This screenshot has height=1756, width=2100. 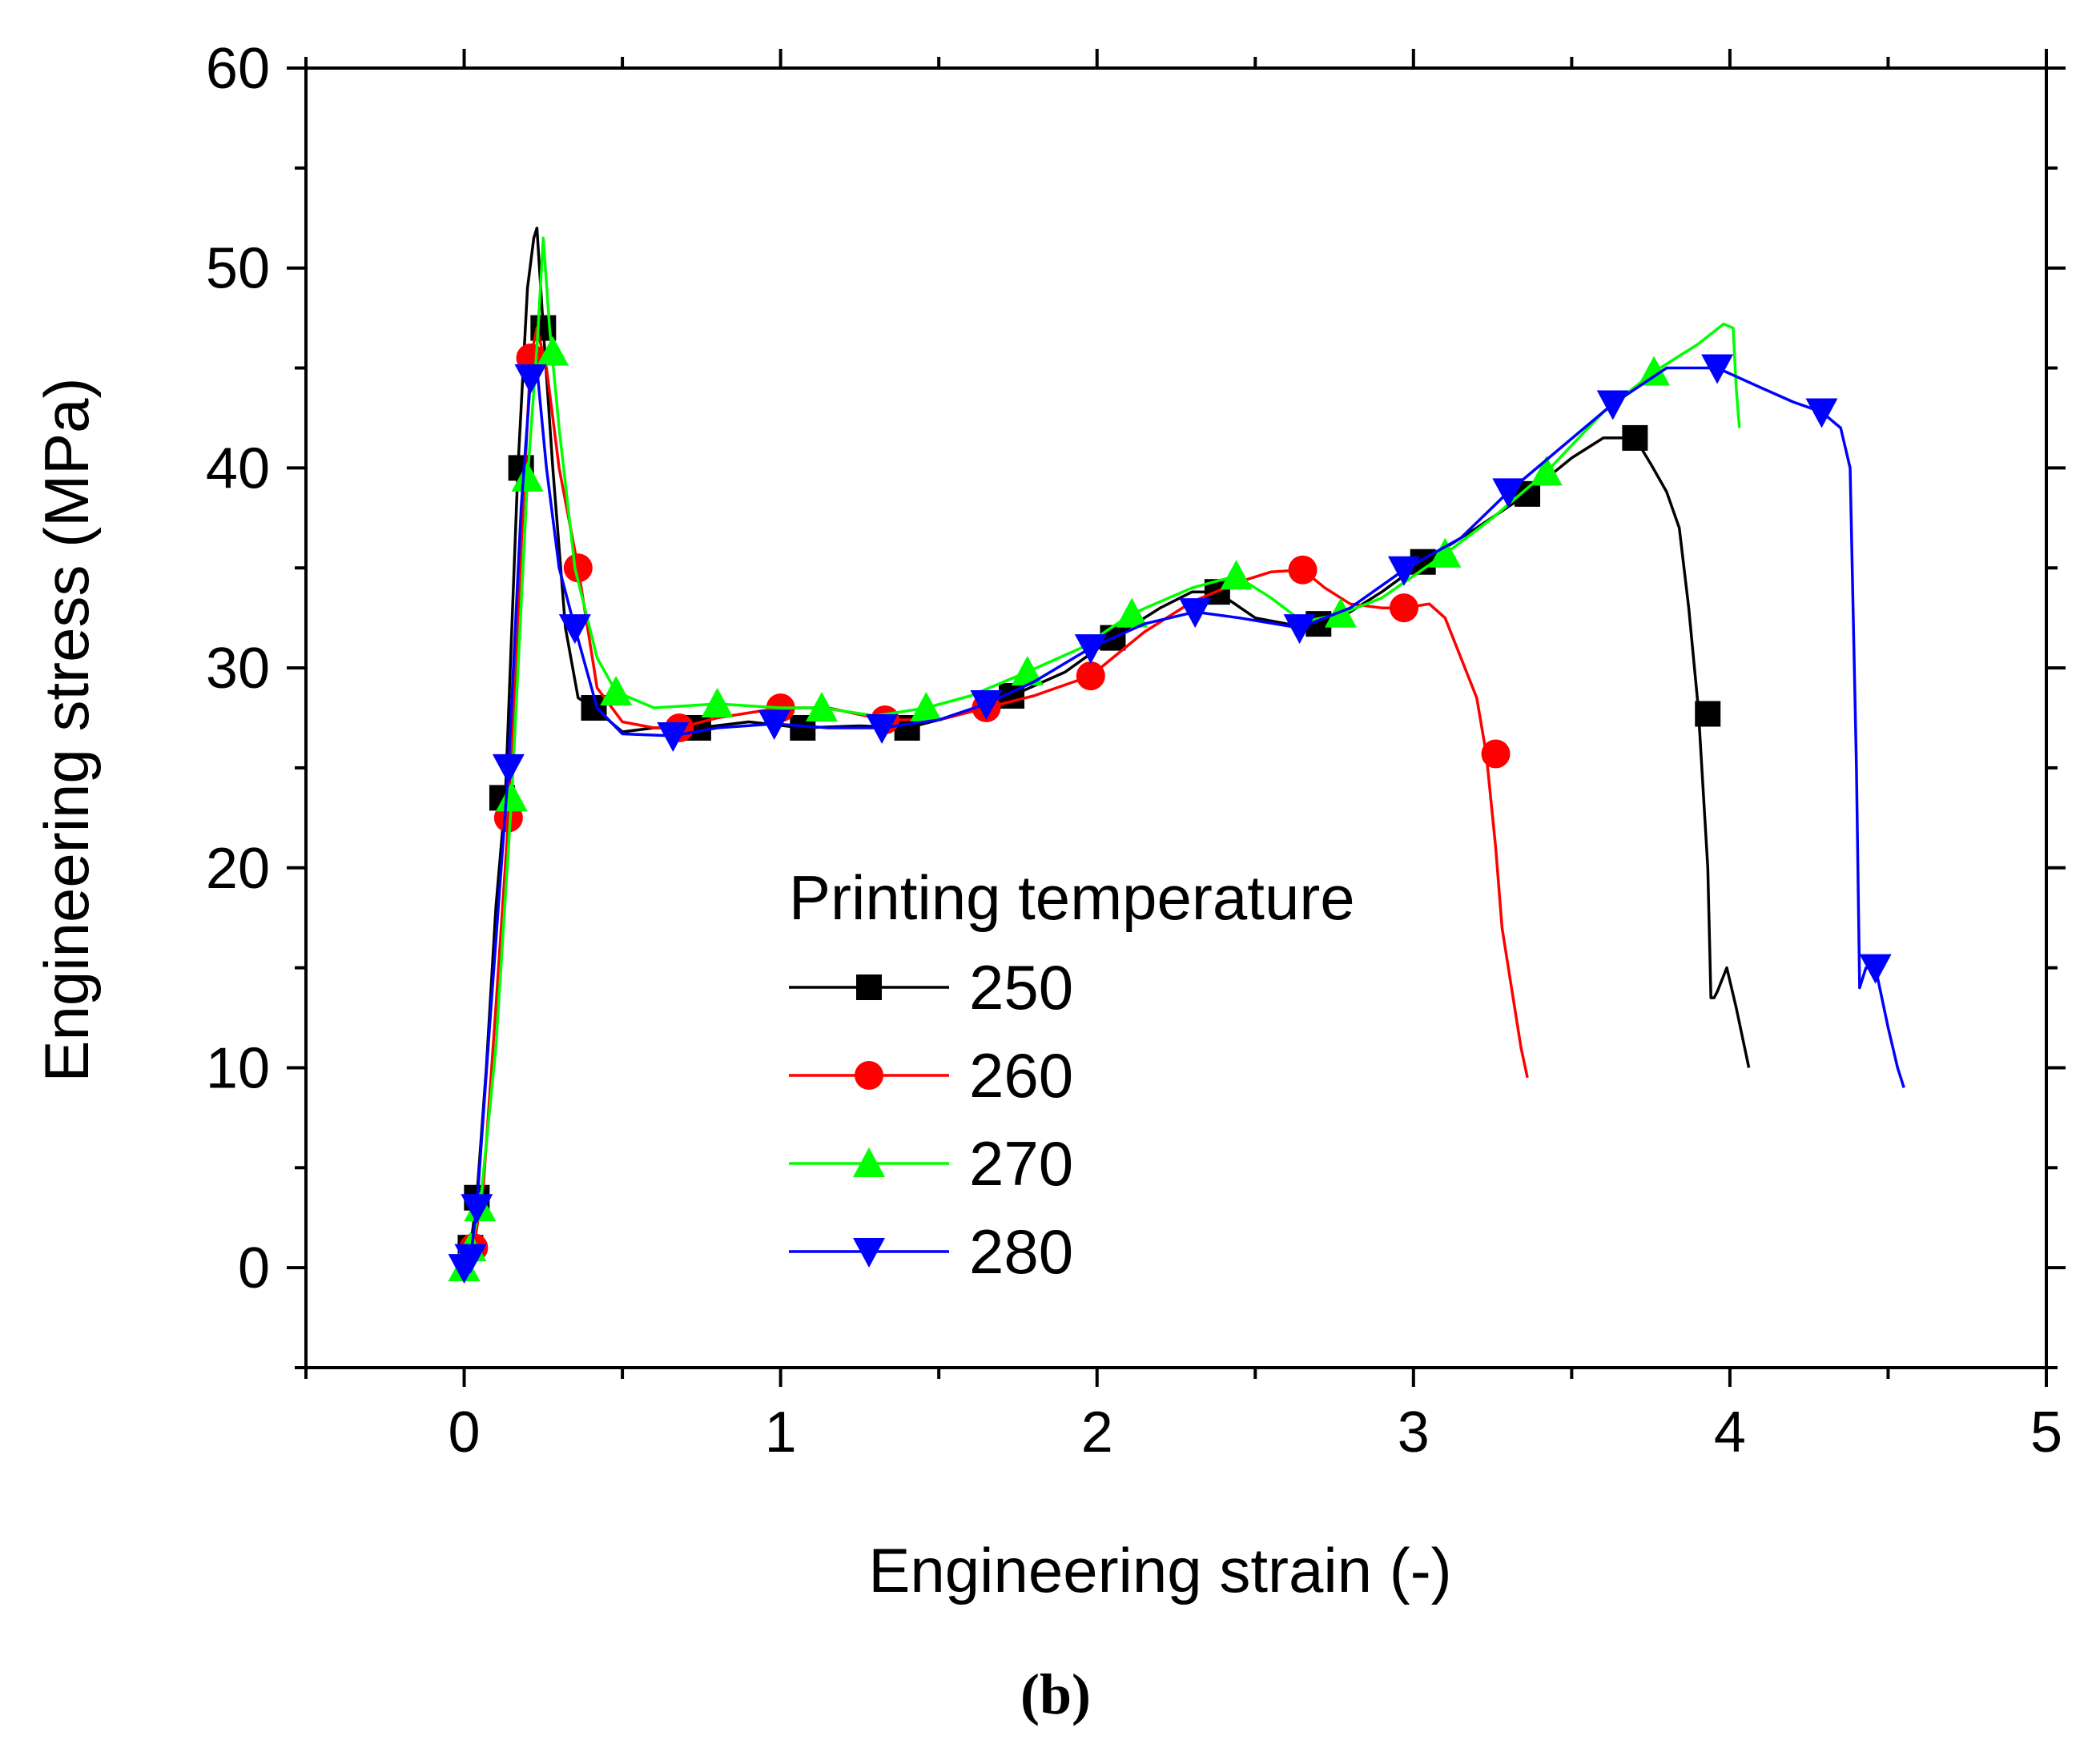 What do you see at coordinates (931, 1075) in the screenshot?
I see `legend-item-260: 260` at bounding box center [931, 1075].